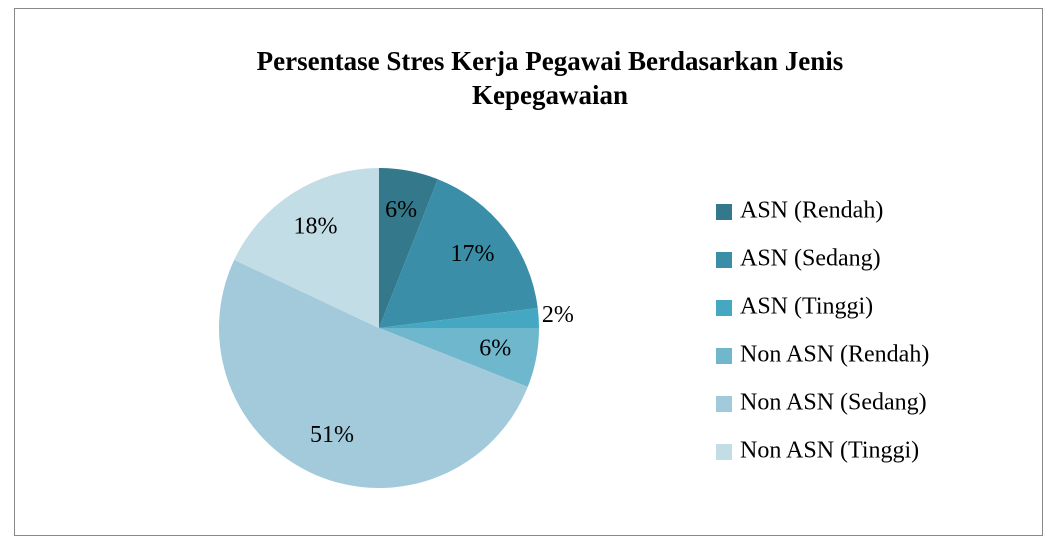 The image size is (1057, 536). What do you see at coordinates (810, 259) in the screenshot?
I see `legend-label: ASN (Sedang)` at bounding box center [810, 259].